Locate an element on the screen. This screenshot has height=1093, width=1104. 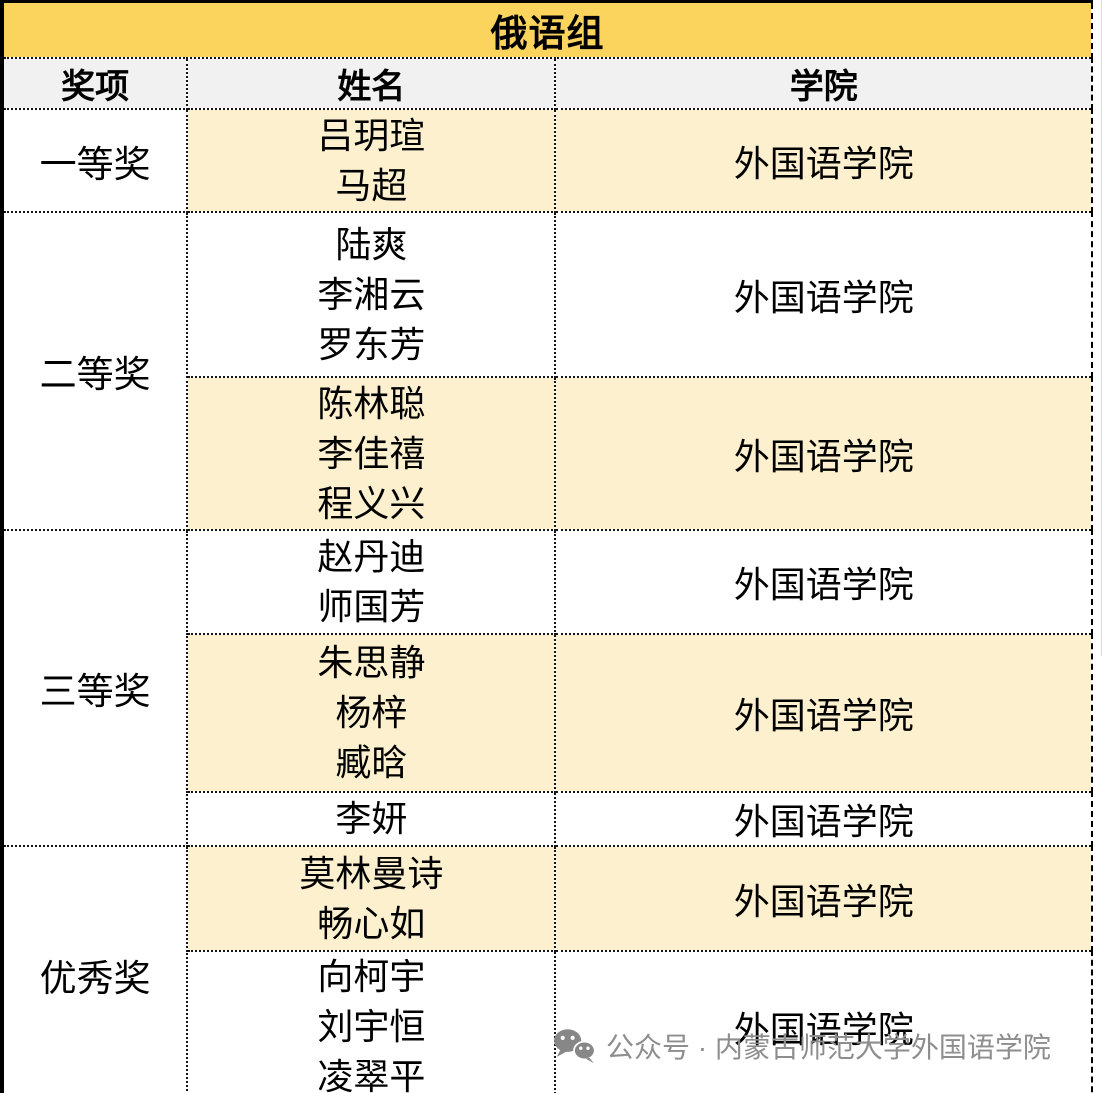
winner-names: 陈林聪 李佳禧 程义兴 is located at coordinates (371, 453).